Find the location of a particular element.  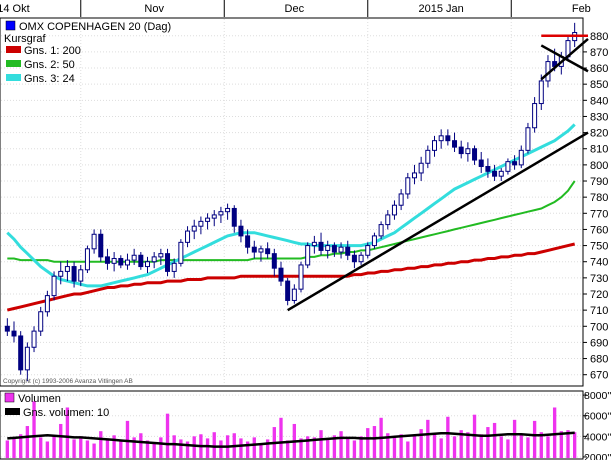

volume-average is located at coordinates (291, 439).